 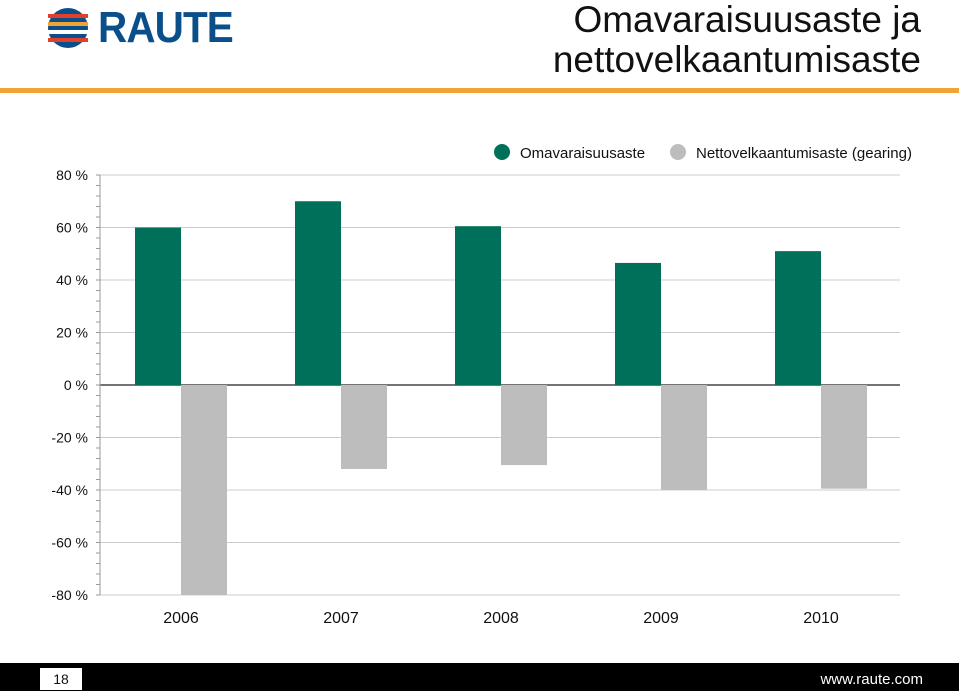 What do you see at coordinates (61, 679) in the screenshot?
I see `page-number: 18` at bounding box center [61, 679].